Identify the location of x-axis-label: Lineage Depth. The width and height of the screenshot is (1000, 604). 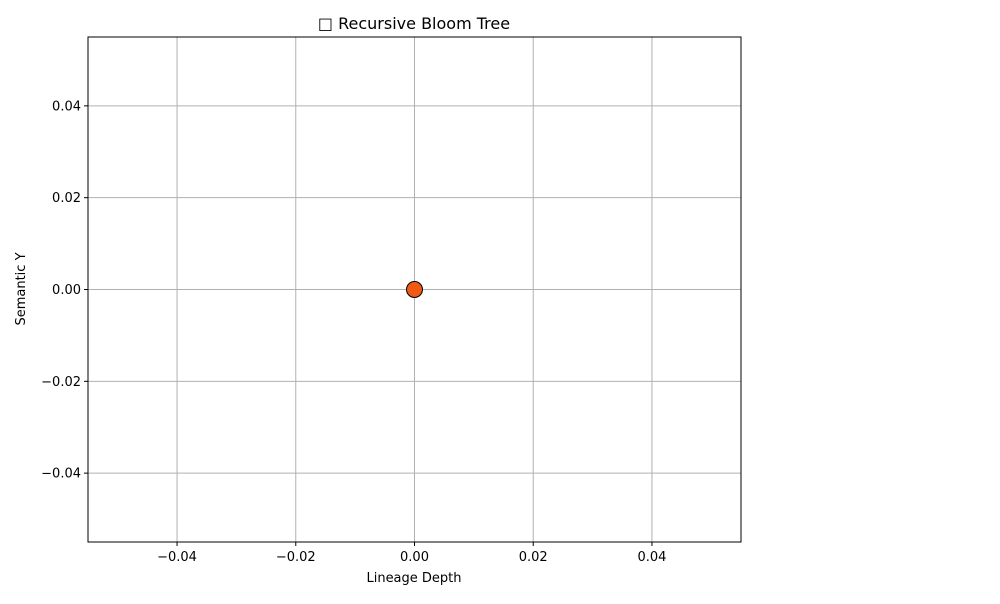
(413, 578).